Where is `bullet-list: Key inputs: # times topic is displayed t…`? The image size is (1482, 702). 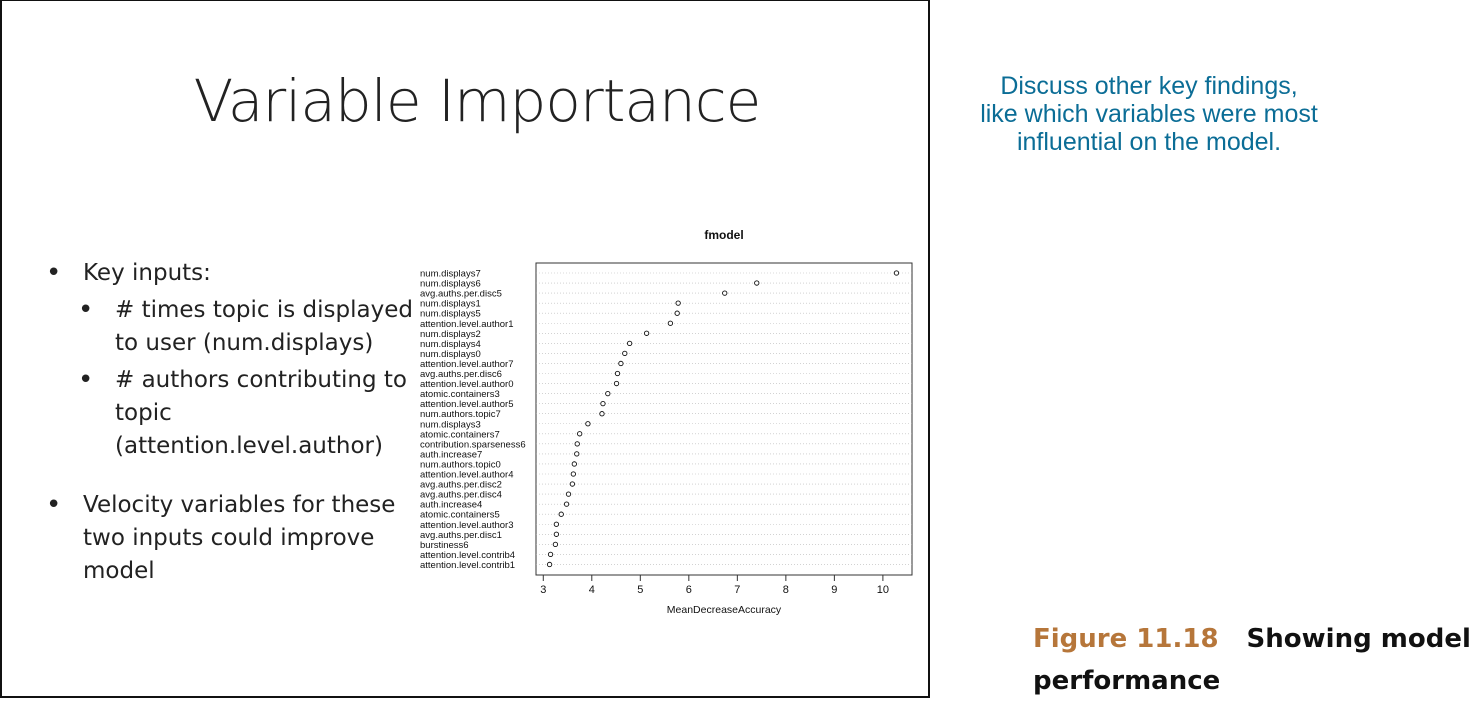
bullet-list: Key inputs: # times topic is displayed t… is located at coordinates (231, 422).